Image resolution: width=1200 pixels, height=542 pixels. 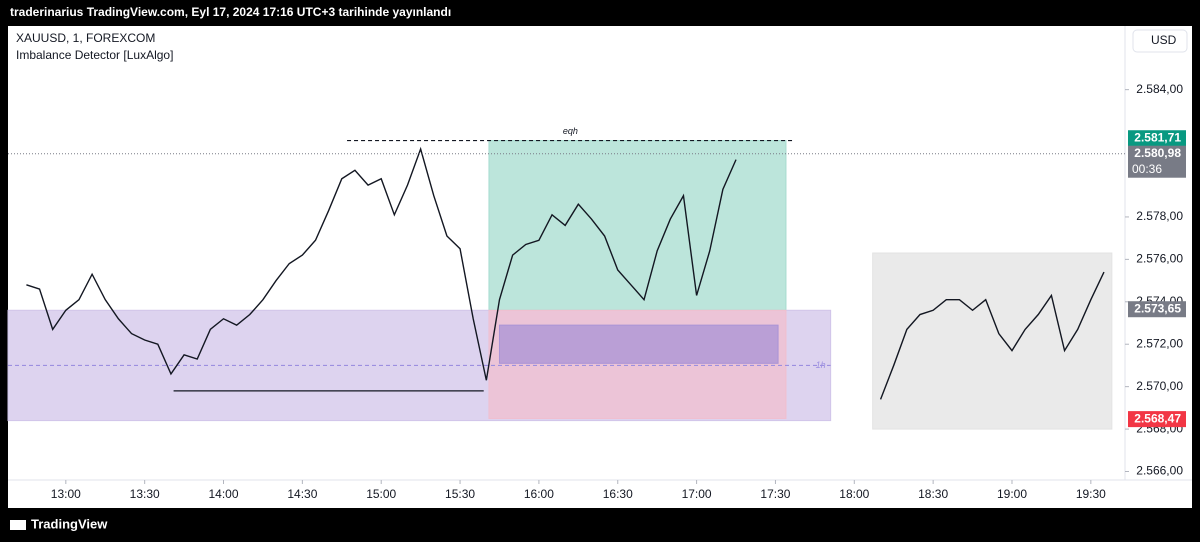 I want to click on x-tick-label: 19:00, so click(x=1012, y=494).